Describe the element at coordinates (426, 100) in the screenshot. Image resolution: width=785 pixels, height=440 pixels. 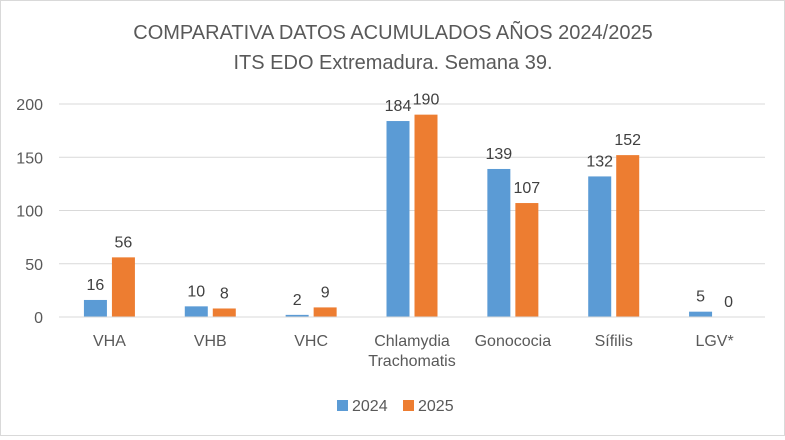
I see `data-label: 190` at that location.